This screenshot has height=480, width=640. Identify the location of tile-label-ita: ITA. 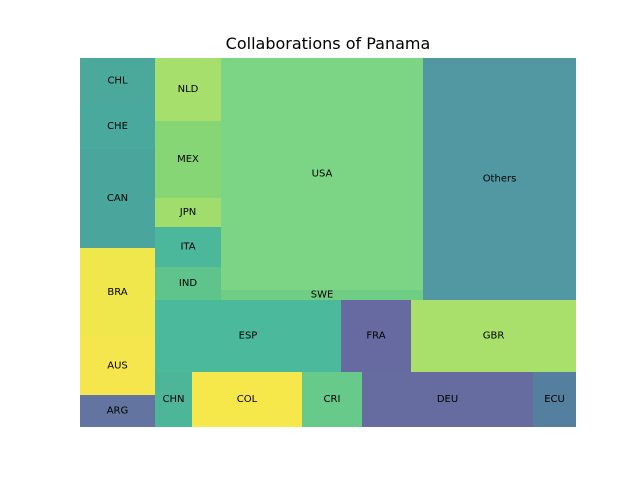
(187, 247).